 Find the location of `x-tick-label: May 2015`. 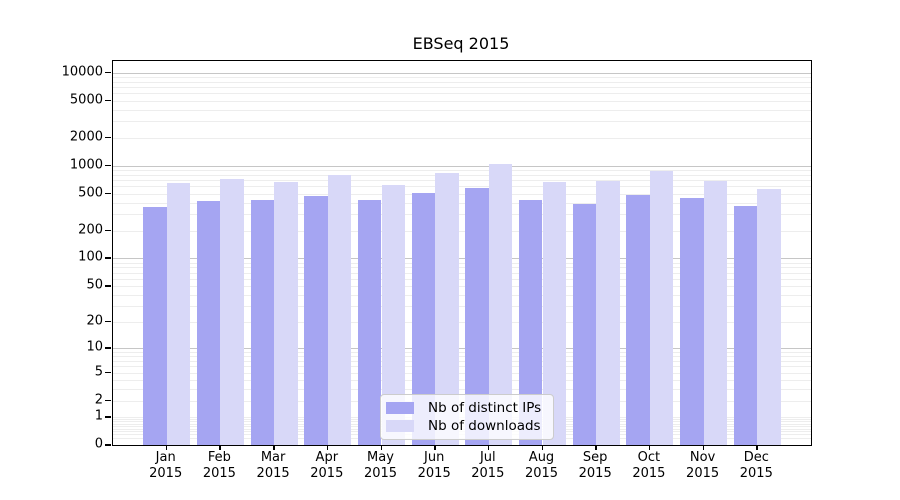

x-tick-label: May 2015 is located at coordinates (381, 466).